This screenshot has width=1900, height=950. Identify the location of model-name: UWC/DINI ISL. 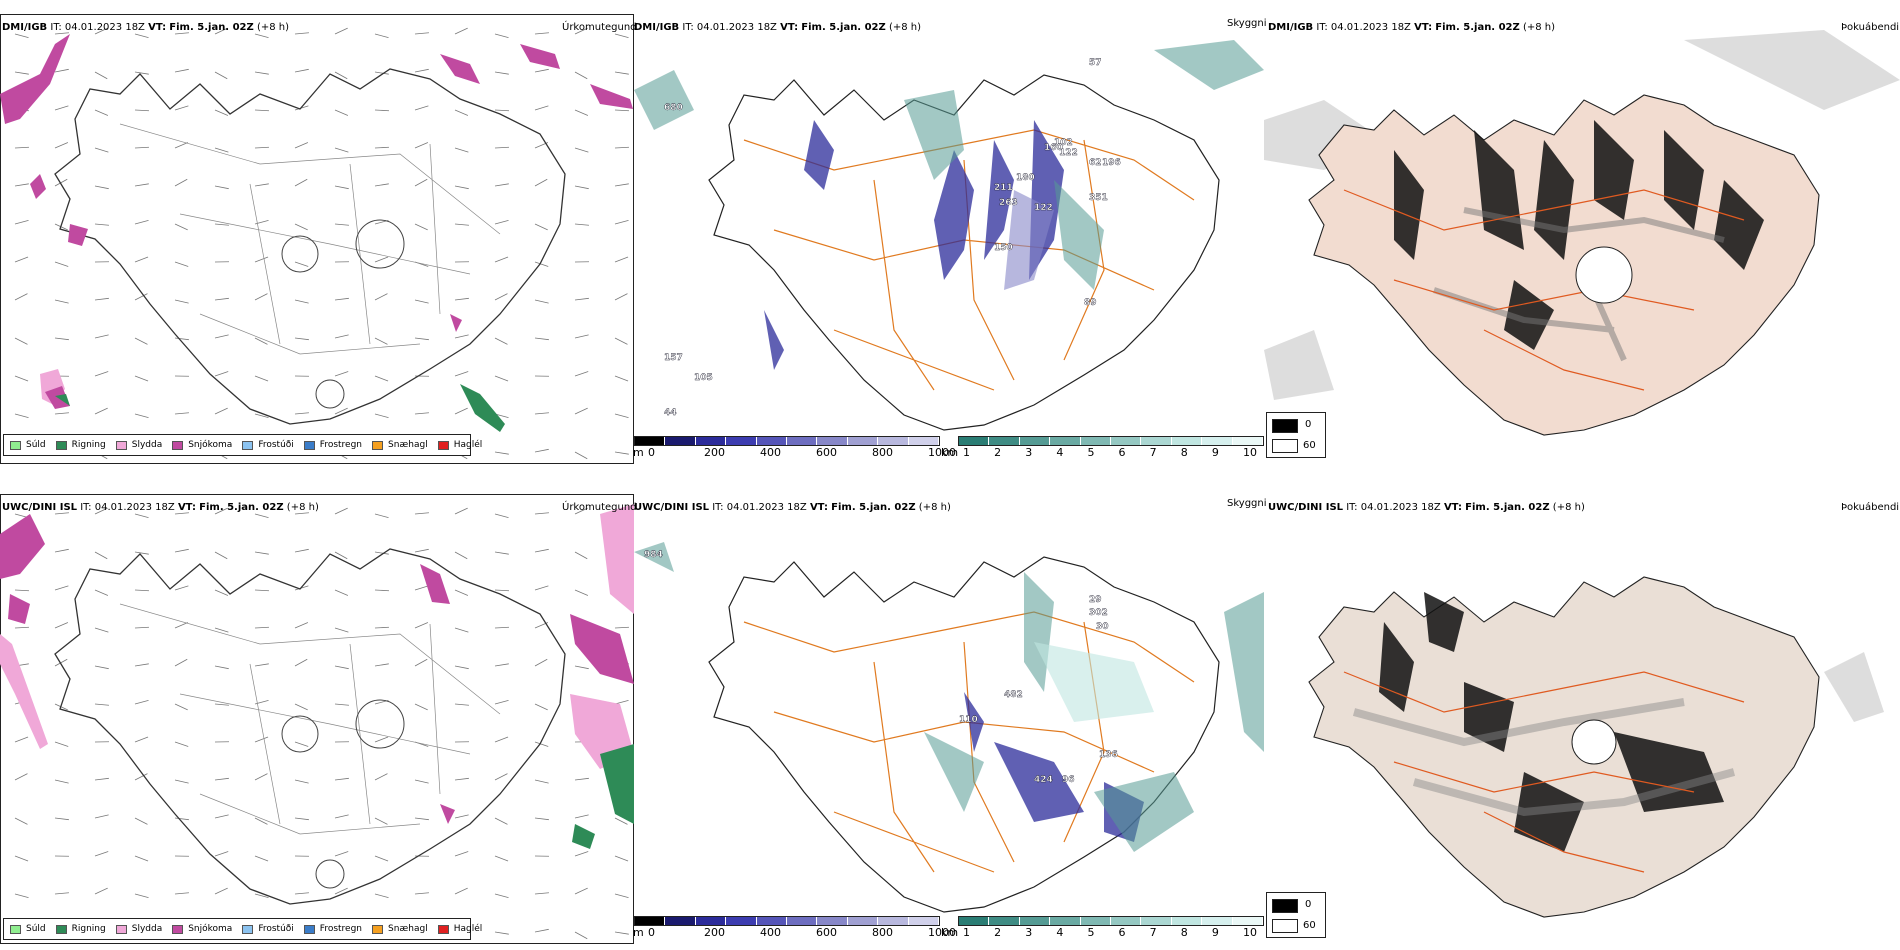
(1306, 507).